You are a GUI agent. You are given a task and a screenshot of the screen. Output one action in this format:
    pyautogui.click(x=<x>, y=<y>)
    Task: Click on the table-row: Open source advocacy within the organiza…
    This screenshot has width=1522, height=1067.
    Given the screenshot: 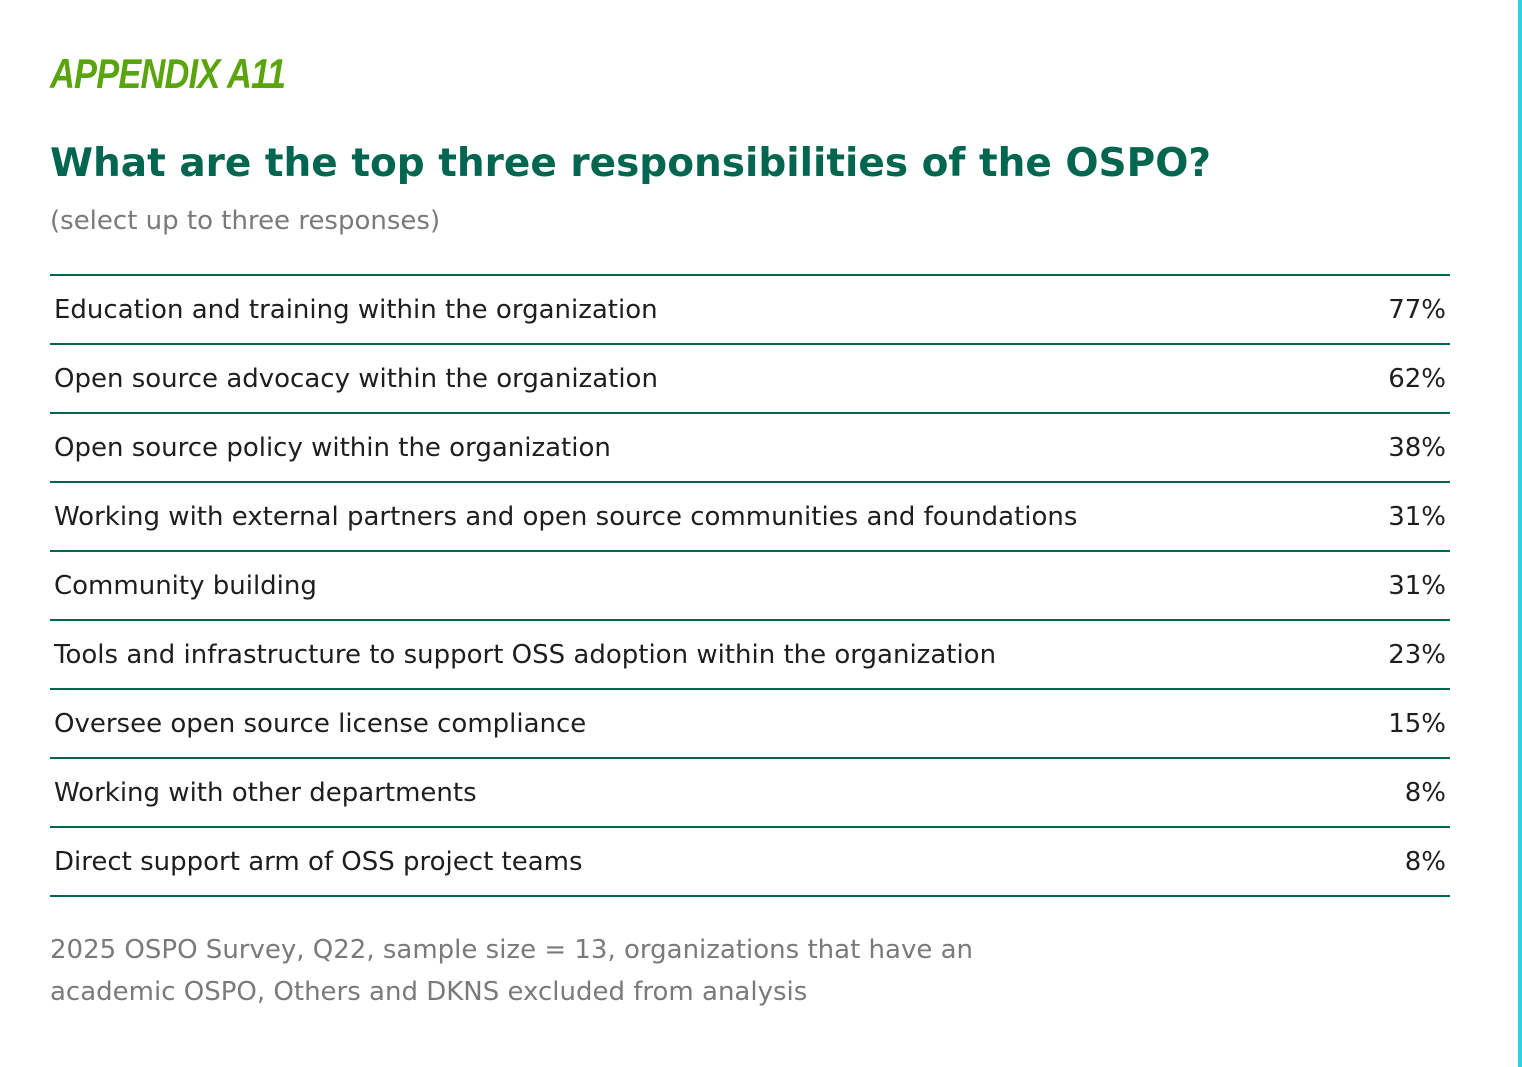 What is the action you would take?
    pyautogui.click(x=750, y=379)
    